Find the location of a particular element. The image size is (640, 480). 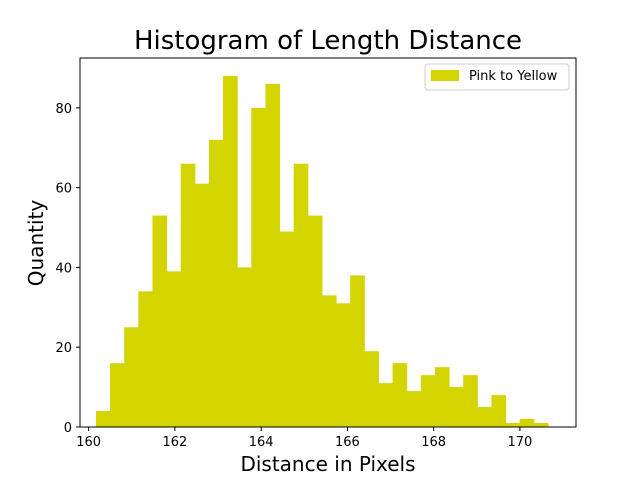

y-tick-label: 0 is located at coordinates (68, 428).